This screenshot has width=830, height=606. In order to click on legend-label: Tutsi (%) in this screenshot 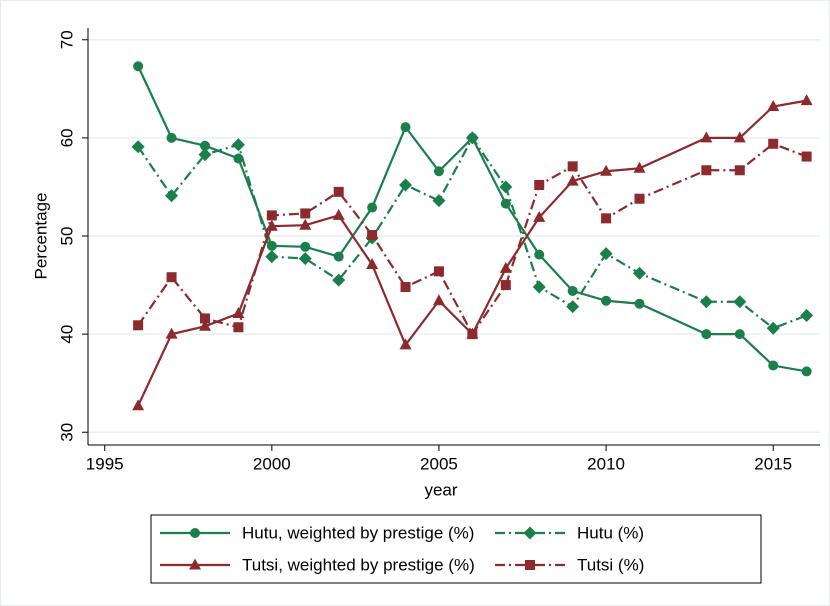, I will do `click(610, 564)`.